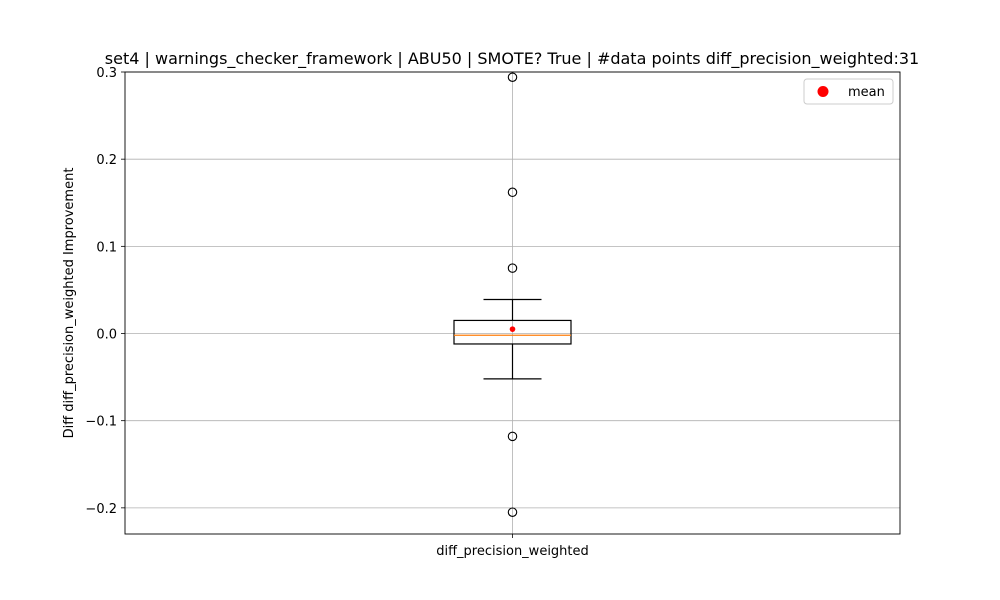  I want to click on legend-mean-label: mean, so click(866, 92).